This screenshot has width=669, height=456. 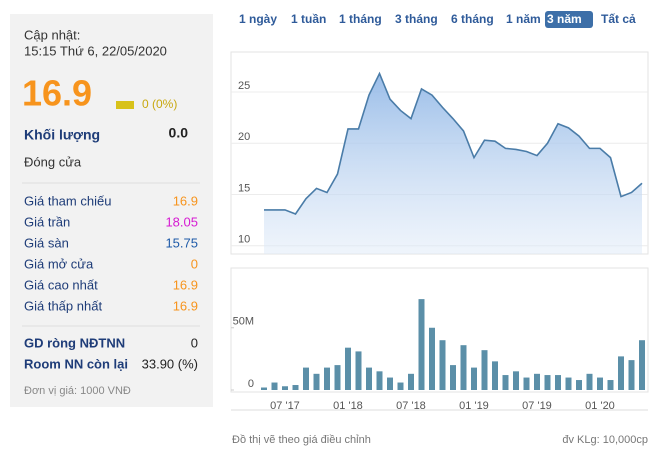 I want to click on y-tick-label: 0, so click(x=251, y=384).